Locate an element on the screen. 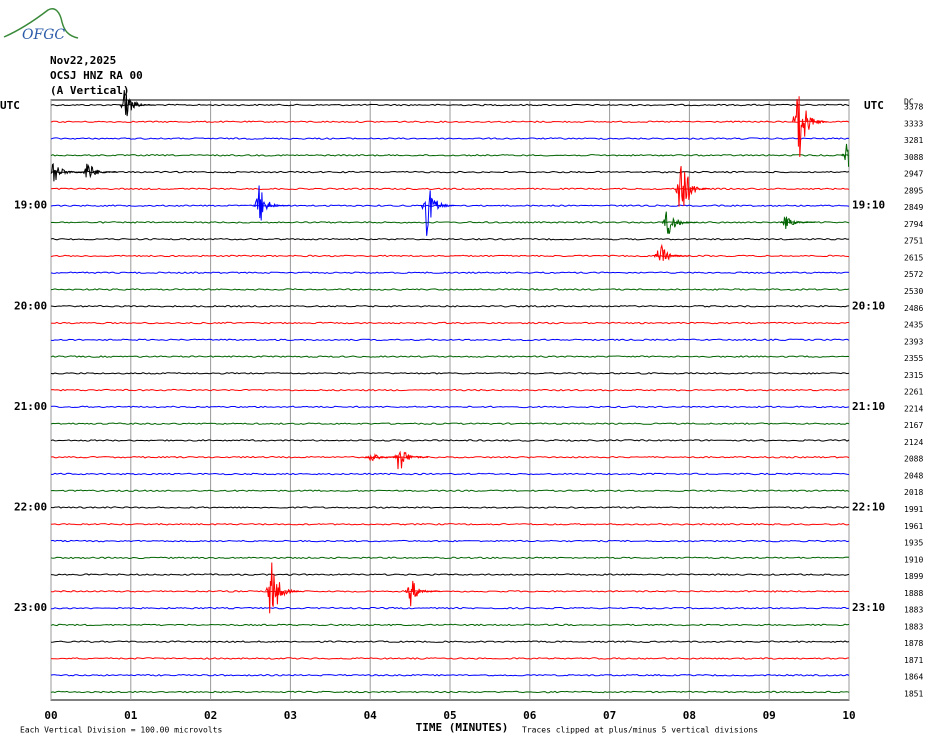  dc-value: 3281 is located at coordinates (913, 140).